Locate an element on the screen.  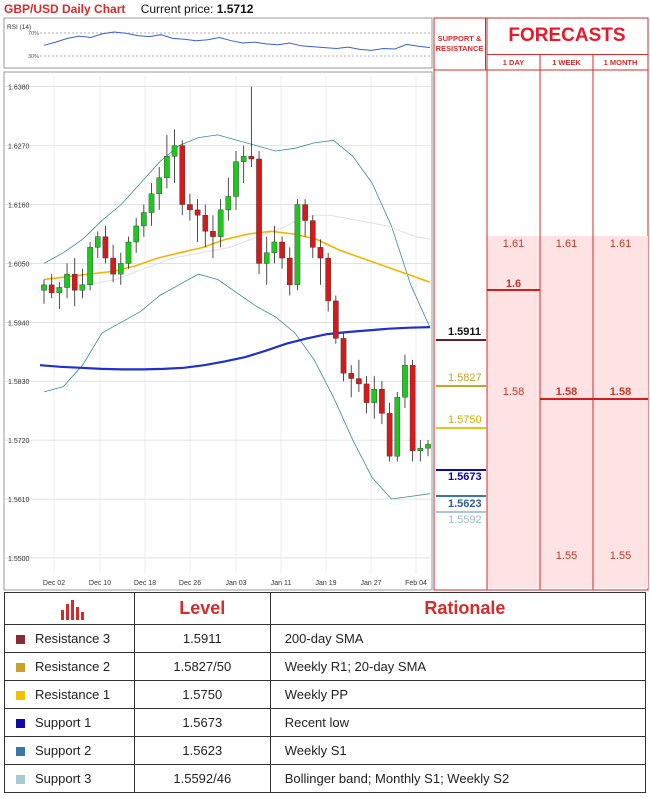
bollinger-upper is located at coordinates (237, 231).